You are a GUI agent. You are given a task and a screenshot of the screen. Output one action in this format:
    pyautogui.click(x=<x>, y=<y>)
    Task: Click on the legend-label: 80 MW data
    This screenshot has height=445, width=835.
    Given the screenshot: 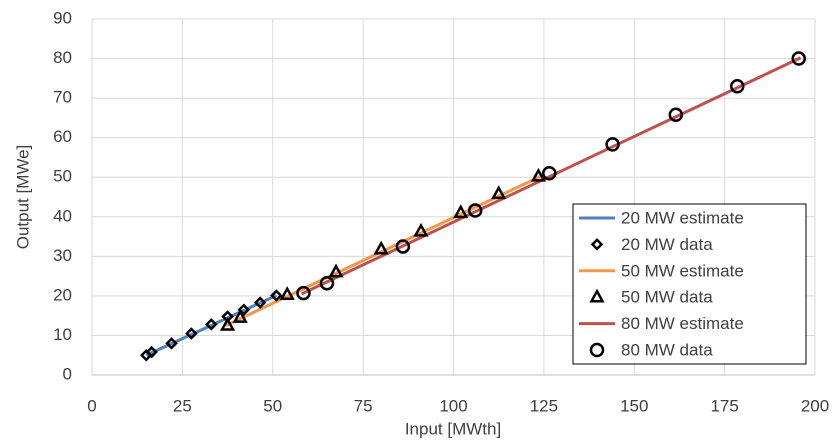 What is the action you would take?
    pyautogui.click(x=667, y=349)
    